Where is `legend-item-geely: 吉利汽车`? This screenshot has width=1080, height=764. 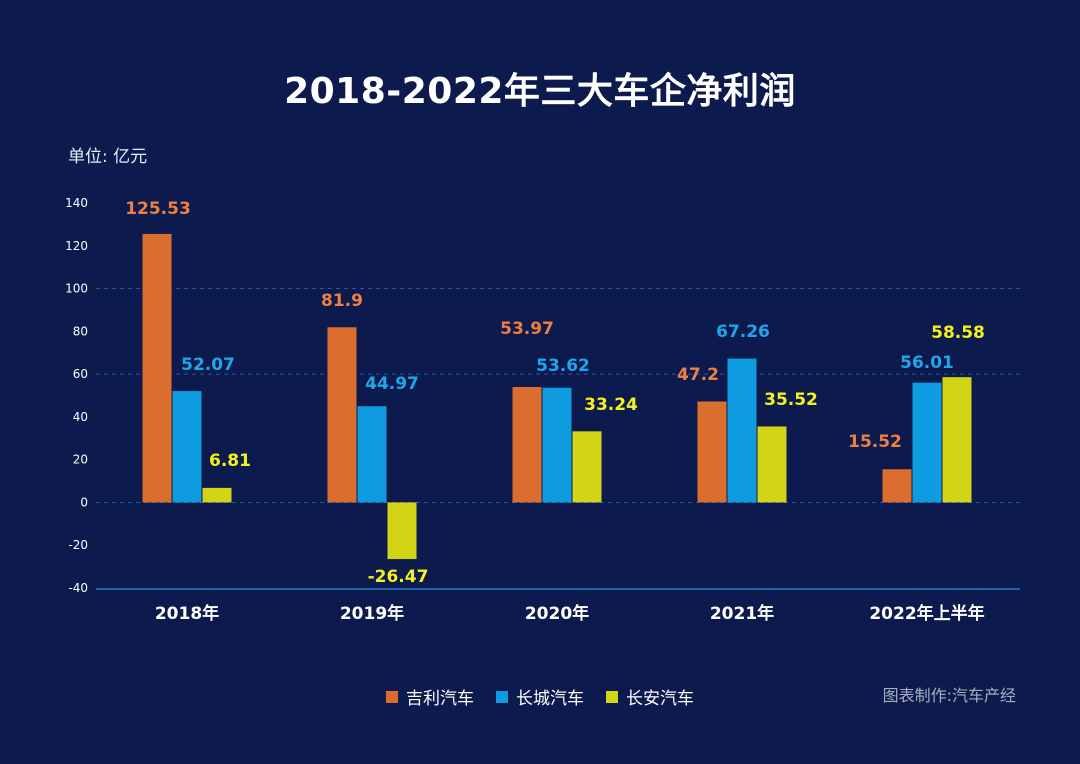 legend-item-geely: 吉利汽车 is located at coordinates (430, 696).